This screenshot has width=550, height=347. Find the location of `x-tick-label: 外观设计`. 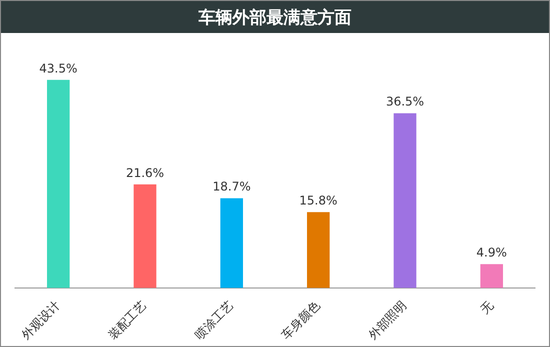

x-tick-label: 外观设计 is located at coordinates (40, 320).